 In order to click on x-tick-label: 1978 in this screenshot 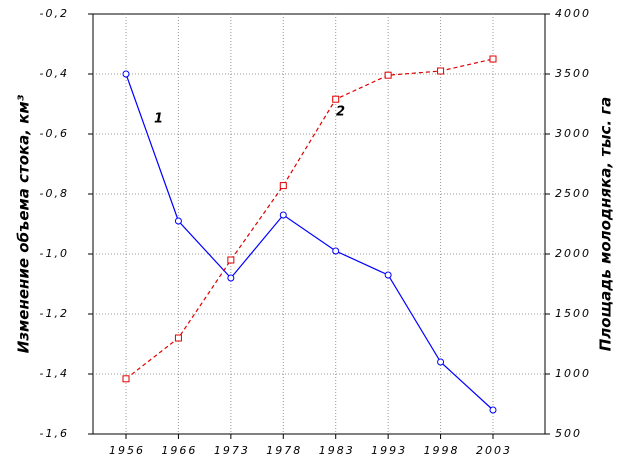, I will do `click(284, 450)`.